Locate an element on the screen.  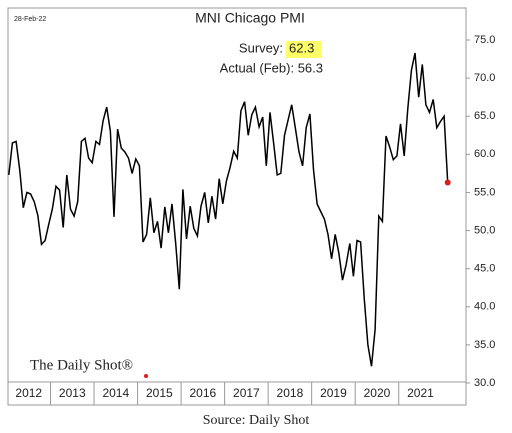
y-tick-label: 45.0 is located at coordinates (484, 269).